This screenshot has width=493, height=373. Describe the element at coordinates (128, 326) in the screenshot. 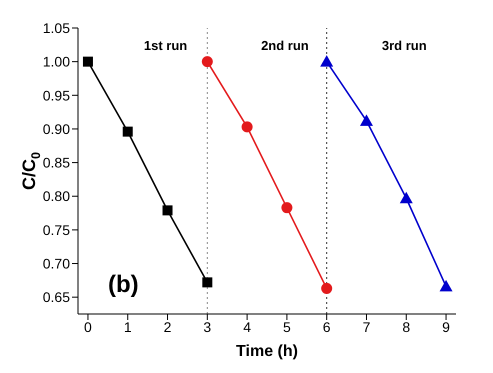

I see `x-tick-label: 1` at that location.